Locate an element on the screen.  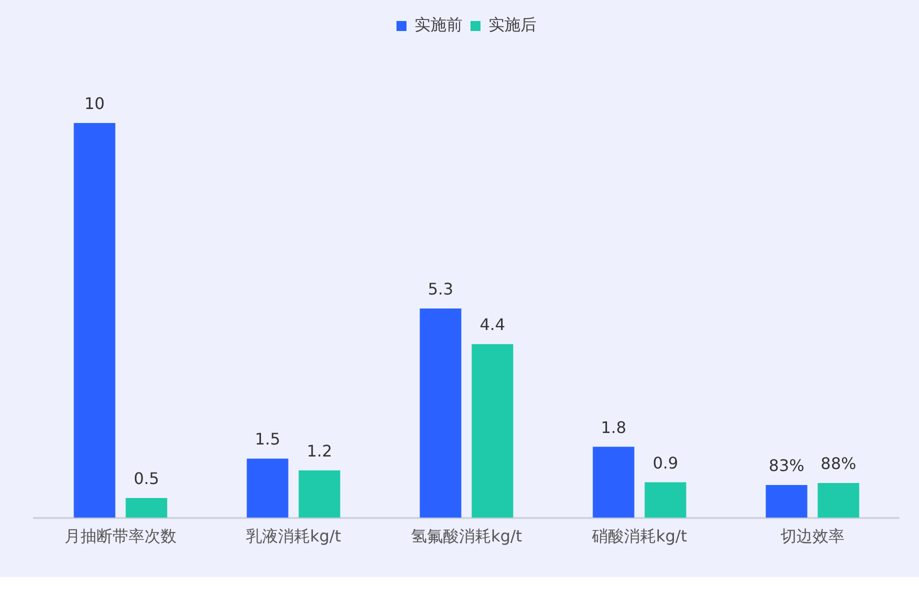
data-label: 1.2 is located at coordinates (319, 451).